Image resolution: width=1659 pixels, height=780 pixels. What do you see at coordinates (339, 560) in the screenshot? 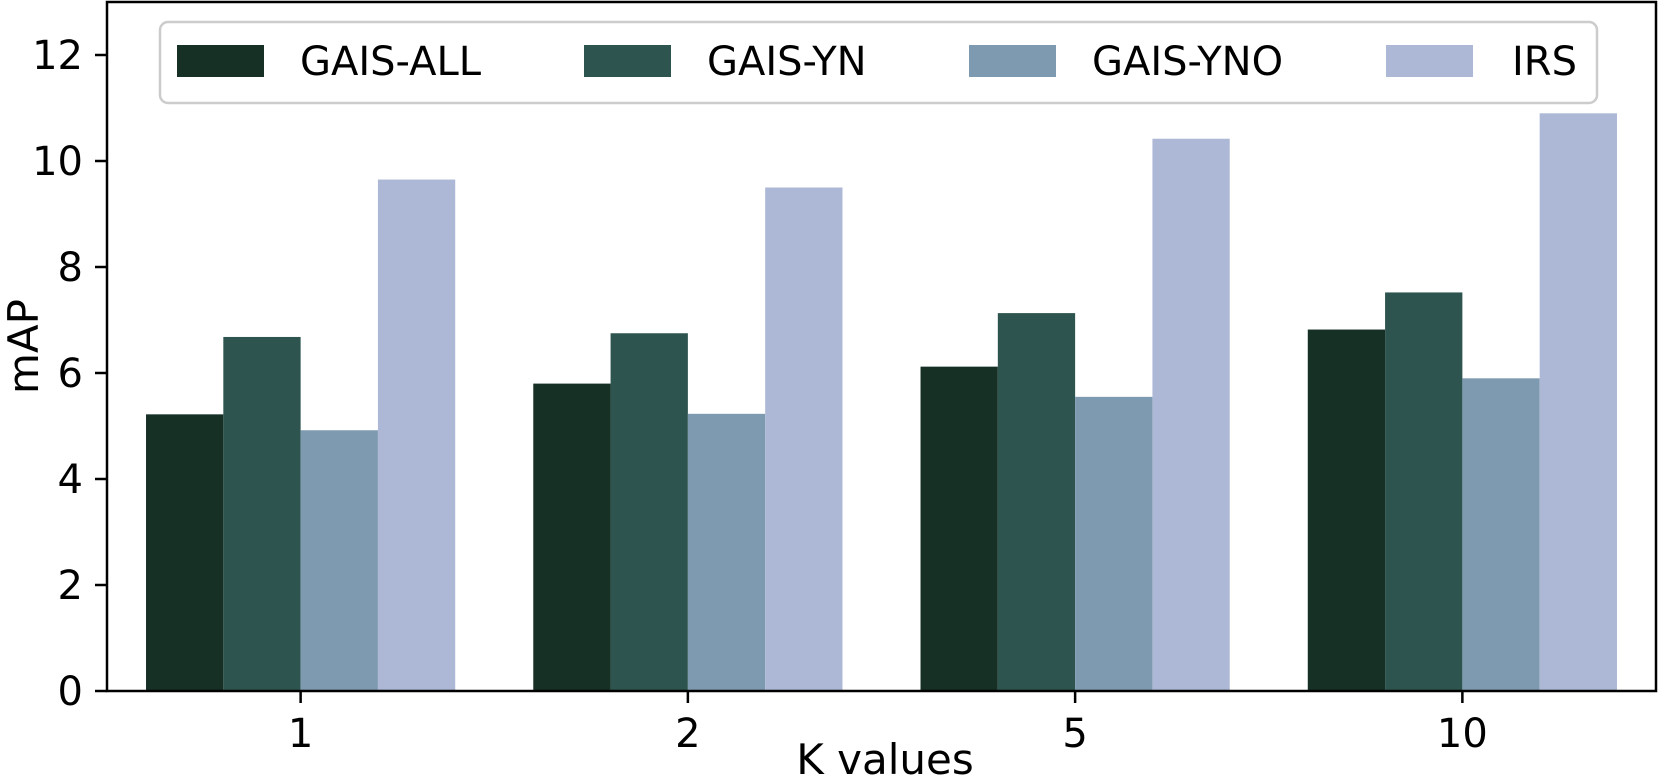
I see `bar-gais-yno-k1` at bounding box center [339, 560].